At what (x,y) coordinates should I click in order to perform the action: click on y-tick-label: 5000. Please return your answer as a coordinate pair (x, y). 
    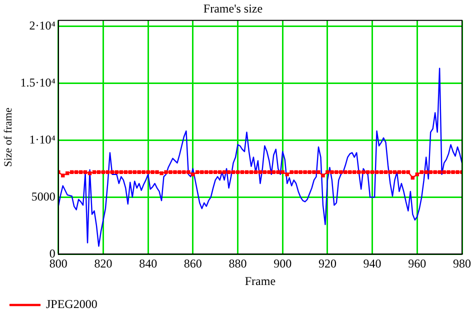
    Looking at the image, I should click on (43, 196).